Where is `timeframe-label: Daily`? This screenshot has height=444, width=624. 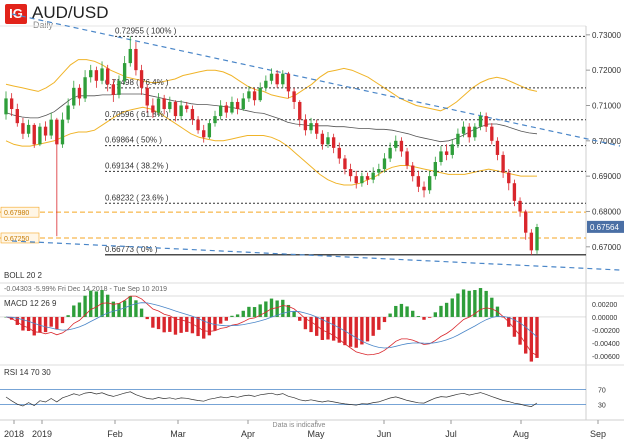 timeframe-label: Daily is located at coordinates (43, 25).